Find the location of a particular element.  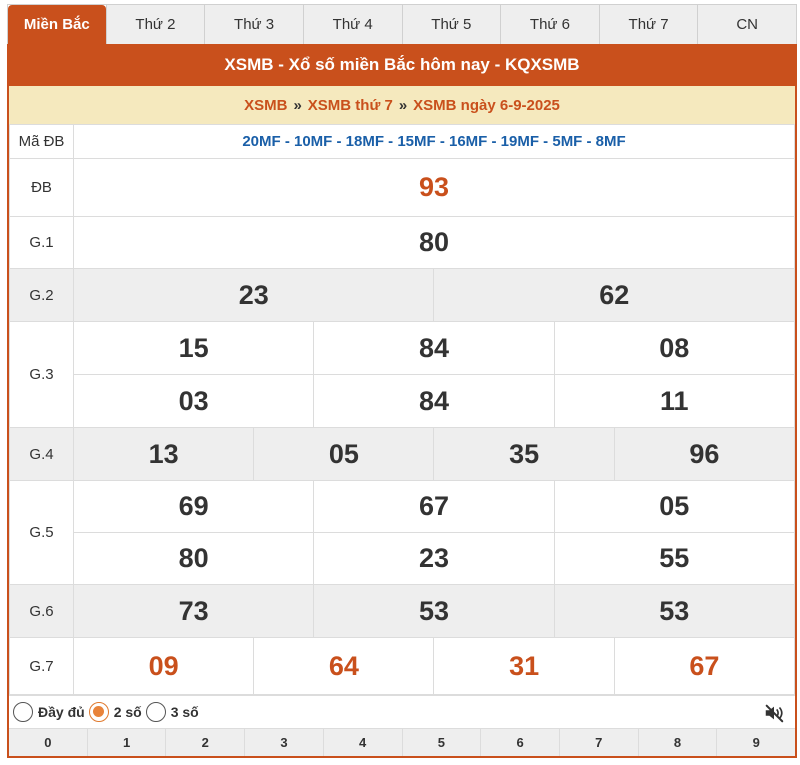

prize-number: 55 is located at coordinates (674, 558).